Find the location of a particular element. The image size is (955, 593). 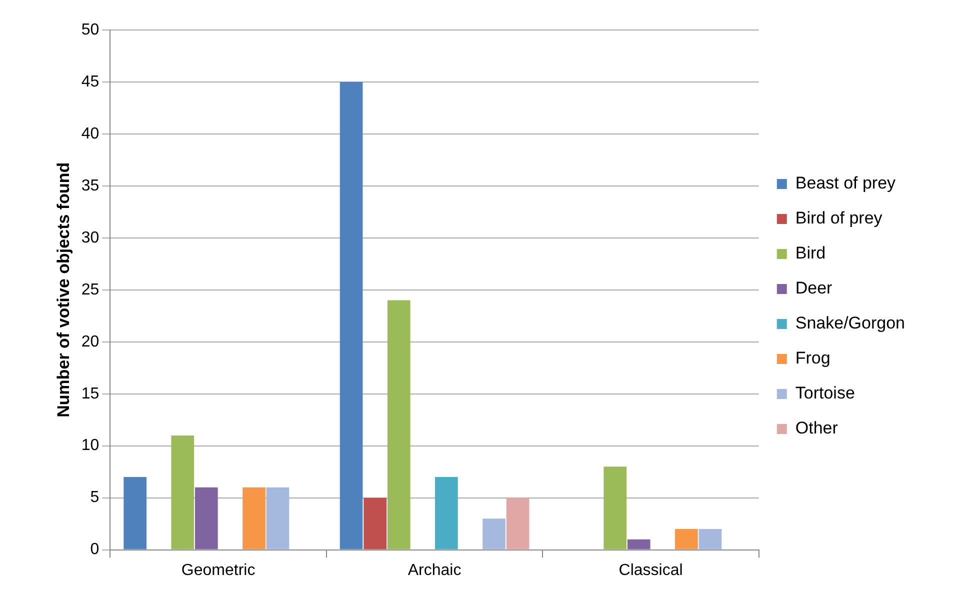

y-axis-title: Number of votive objects found is located at coordinates (63, 290).